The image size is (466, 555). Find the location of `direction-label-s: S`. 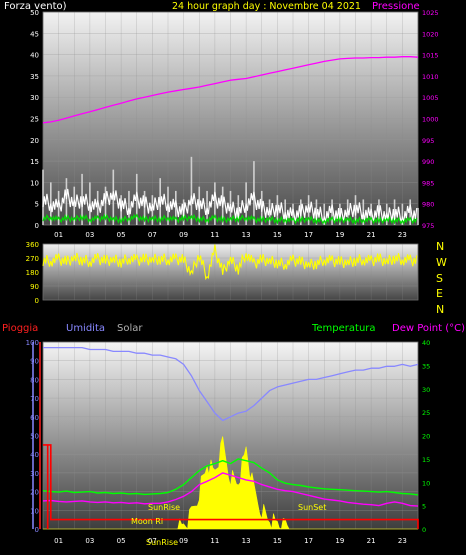

direction-label-s: S is located at coordinates (439, 278).